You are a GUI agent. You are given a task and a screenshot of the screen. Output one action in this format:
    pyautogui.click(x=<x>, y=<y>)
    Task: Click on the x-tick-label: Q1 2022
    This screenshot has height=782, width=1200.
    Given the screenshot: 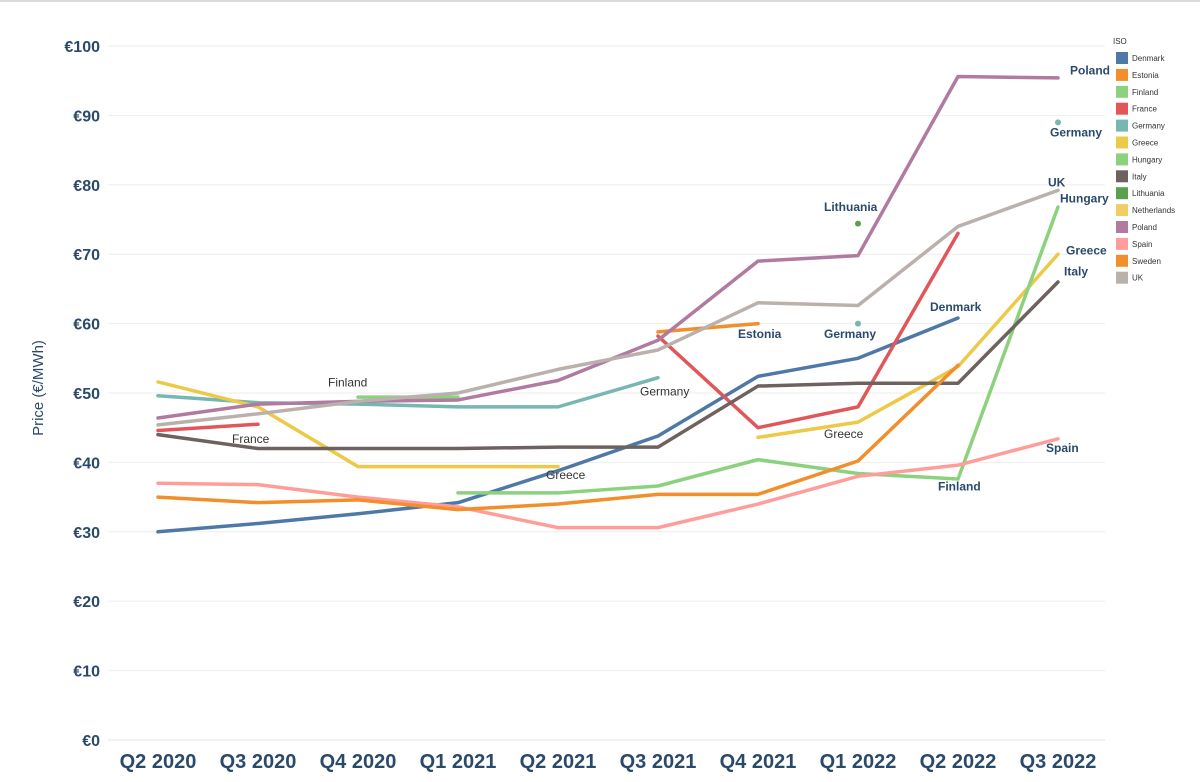 What is the action you would take?
    pyautogui.click(x=858, y=762)
    